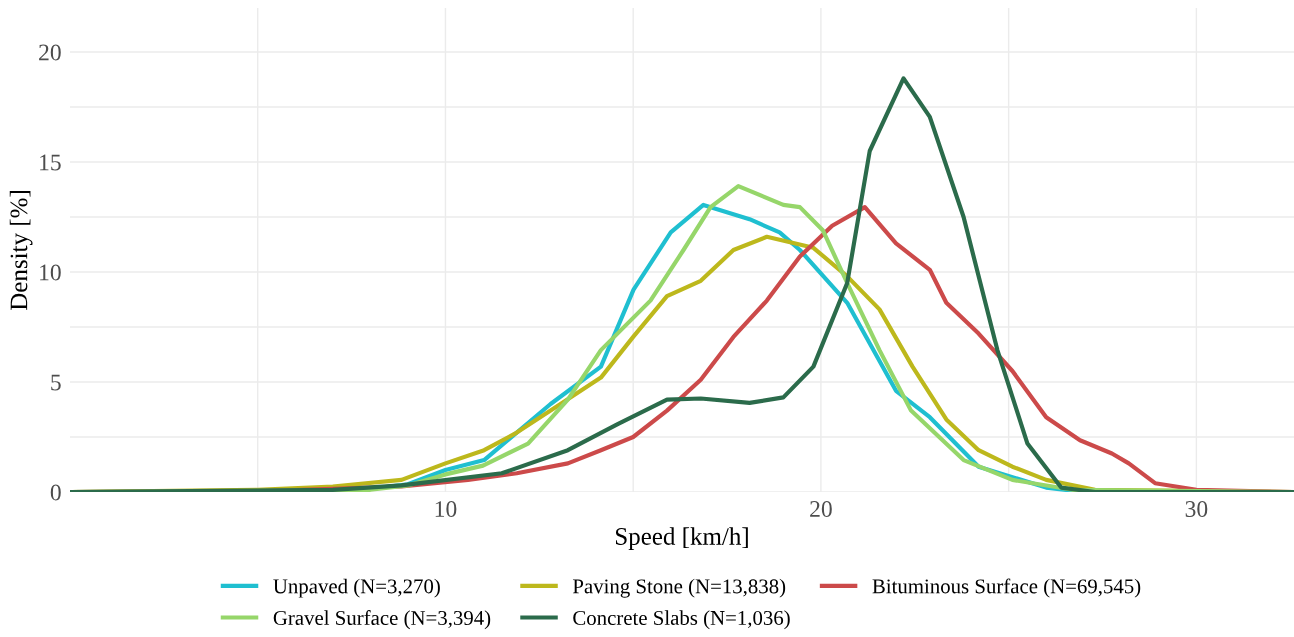  Describe the element at coordinates (382, 620) in the screenshot. I see `legend-label: Gravel Surface (N=3,394)` at that location.